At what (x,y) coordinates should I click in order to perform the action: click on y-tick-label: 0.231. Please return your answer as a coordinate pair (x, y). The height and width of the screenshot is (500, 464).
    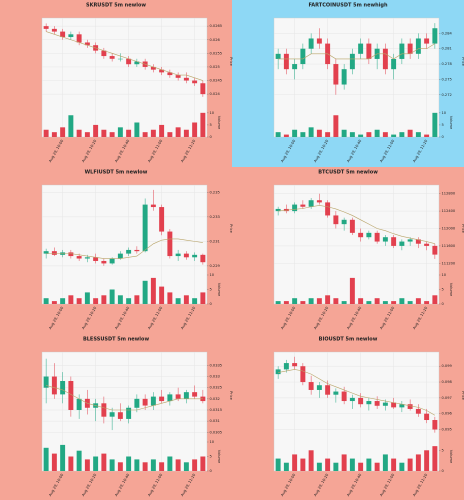
    Looking at the image, I should click on (215, 241).